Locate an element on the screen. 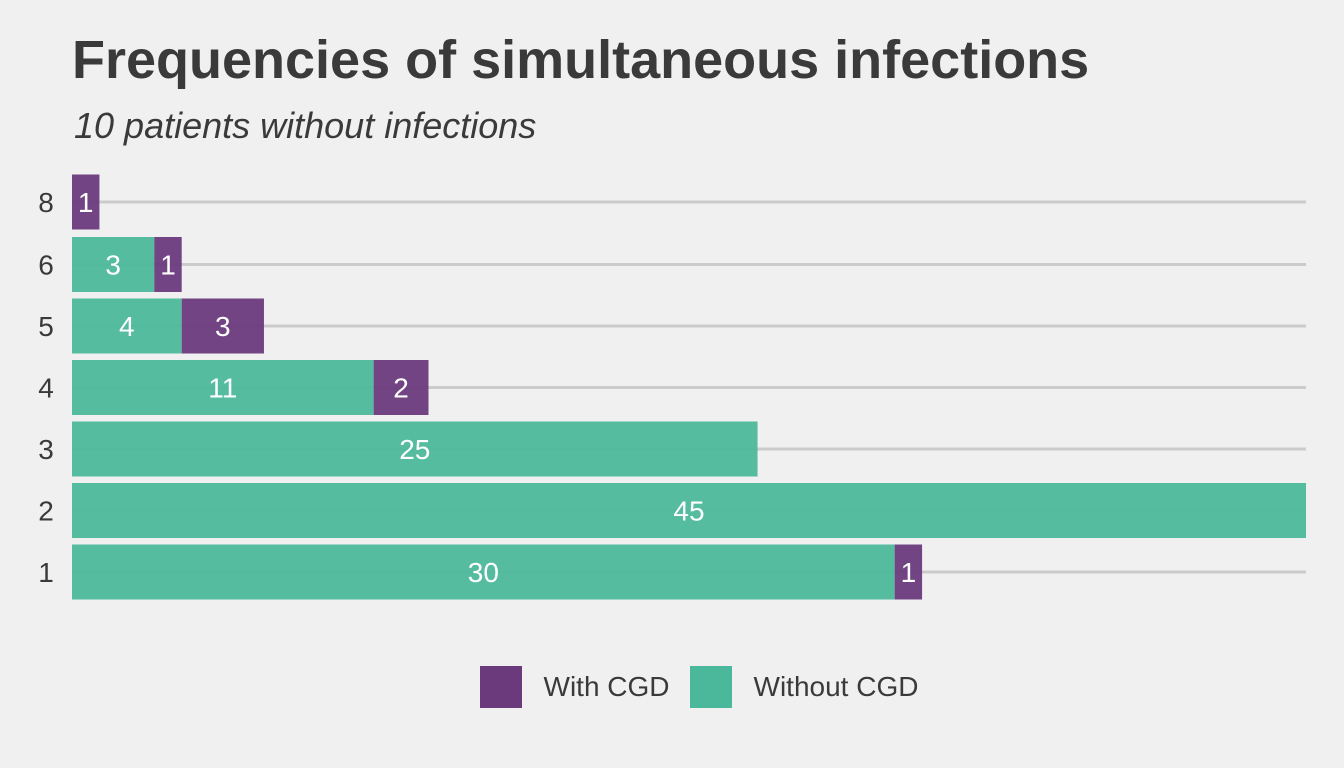 This screenshot has height=768, width=1344. legend-item-with-cgd: With CGD is located at coordinates (574, 687).